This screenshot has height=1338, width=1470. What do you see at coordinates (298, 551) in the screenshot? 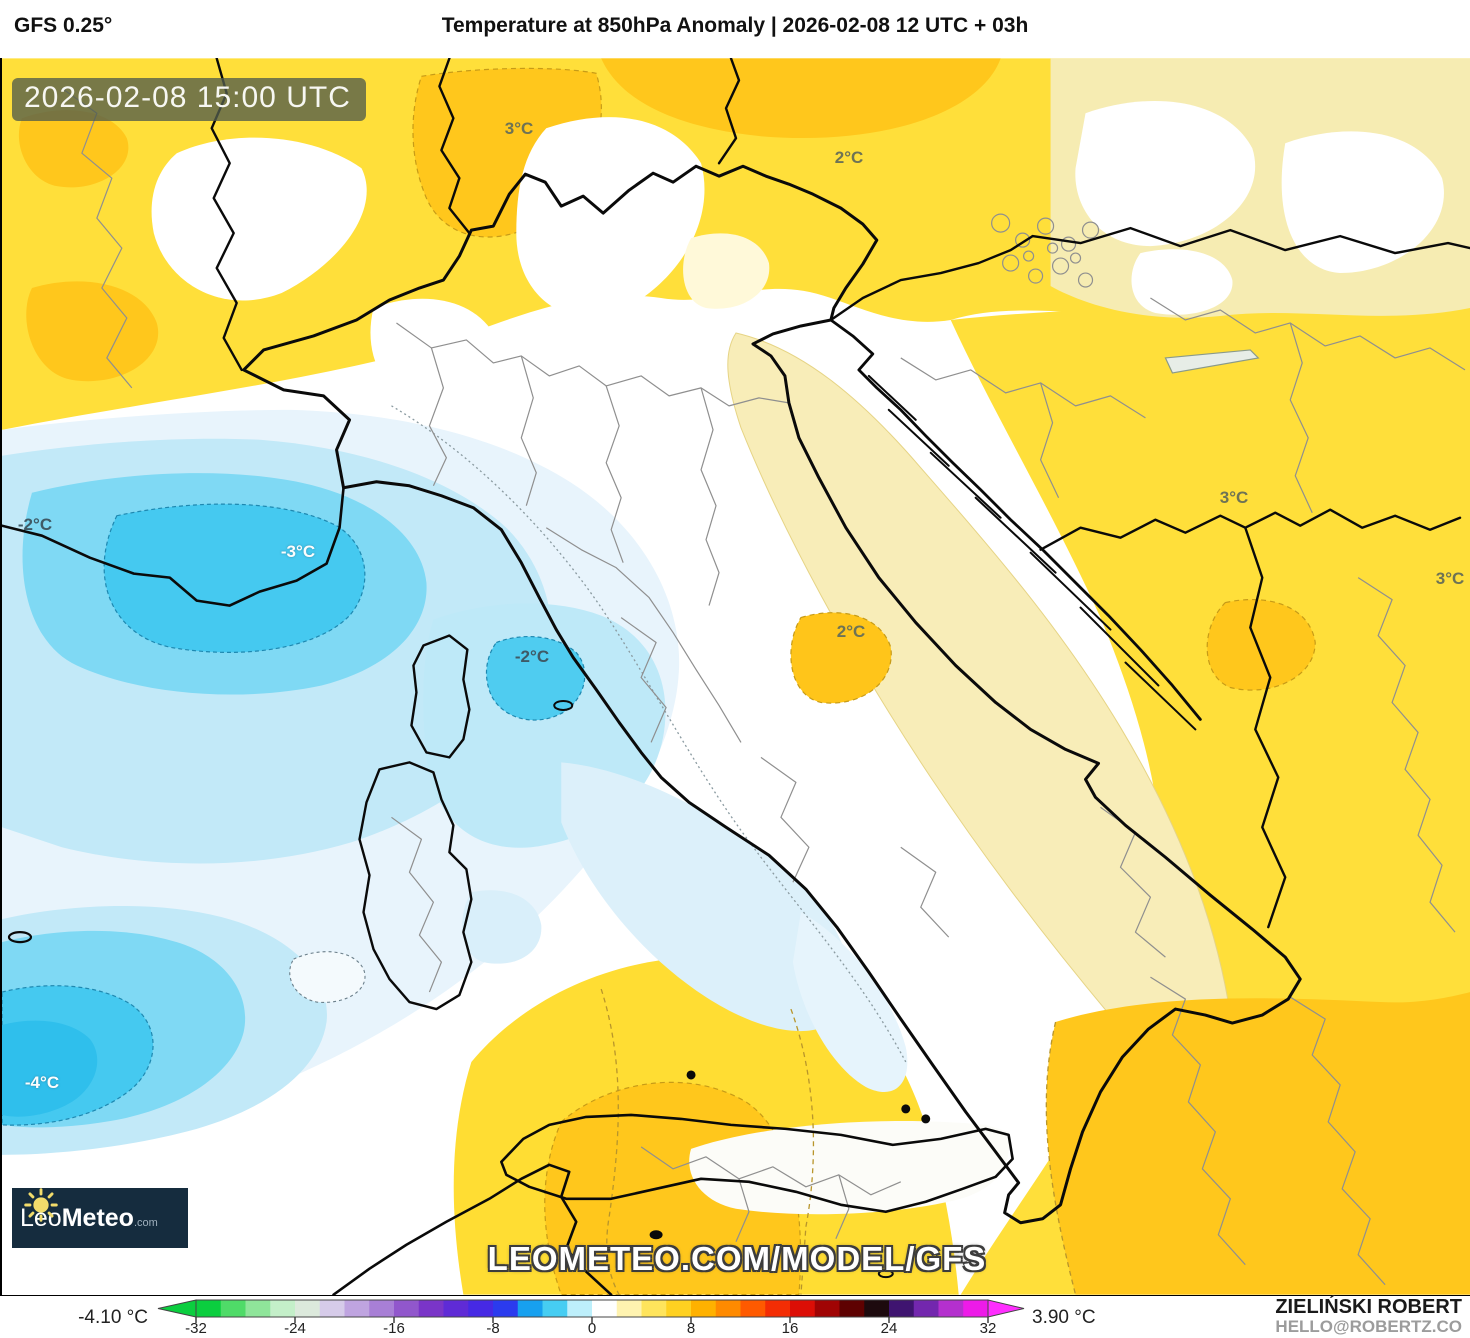
I see `map-temp-label: -3°C` at bounding box center [298, 551].